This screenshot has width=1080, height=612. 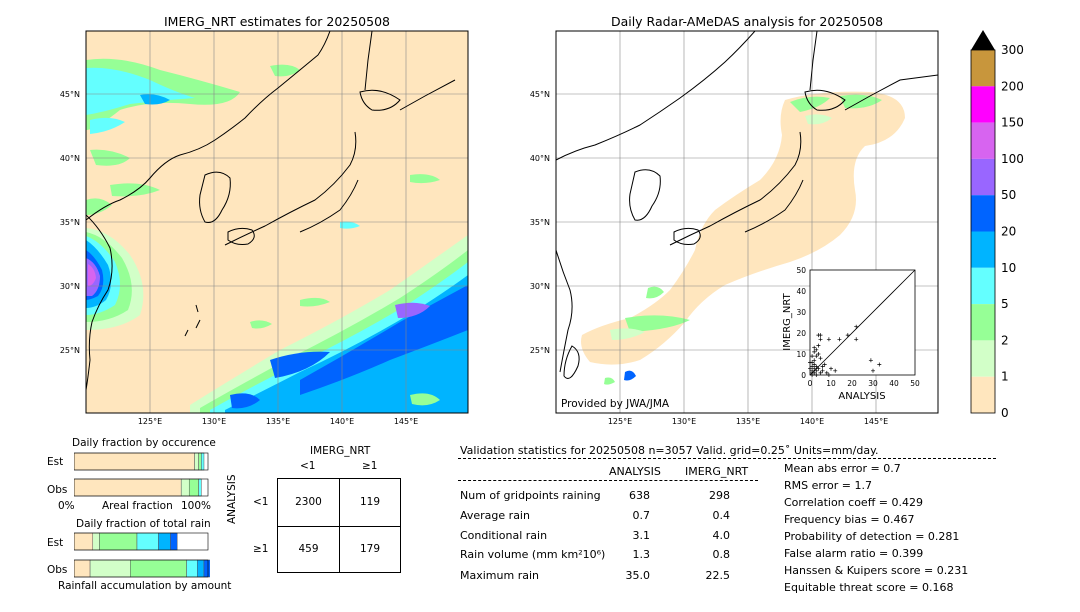 What do you see at coordinates (340, 451) in the screenshot?
I see `contingency-col-title: IMERG_NRT` at bounding box center [340, 451].